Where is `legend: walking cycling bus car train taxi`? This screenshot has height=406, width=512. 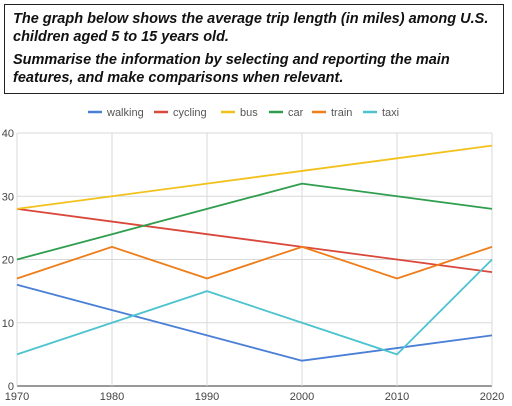
legend: walking cycling bus car train taxi is located at coordinates (243, 113).